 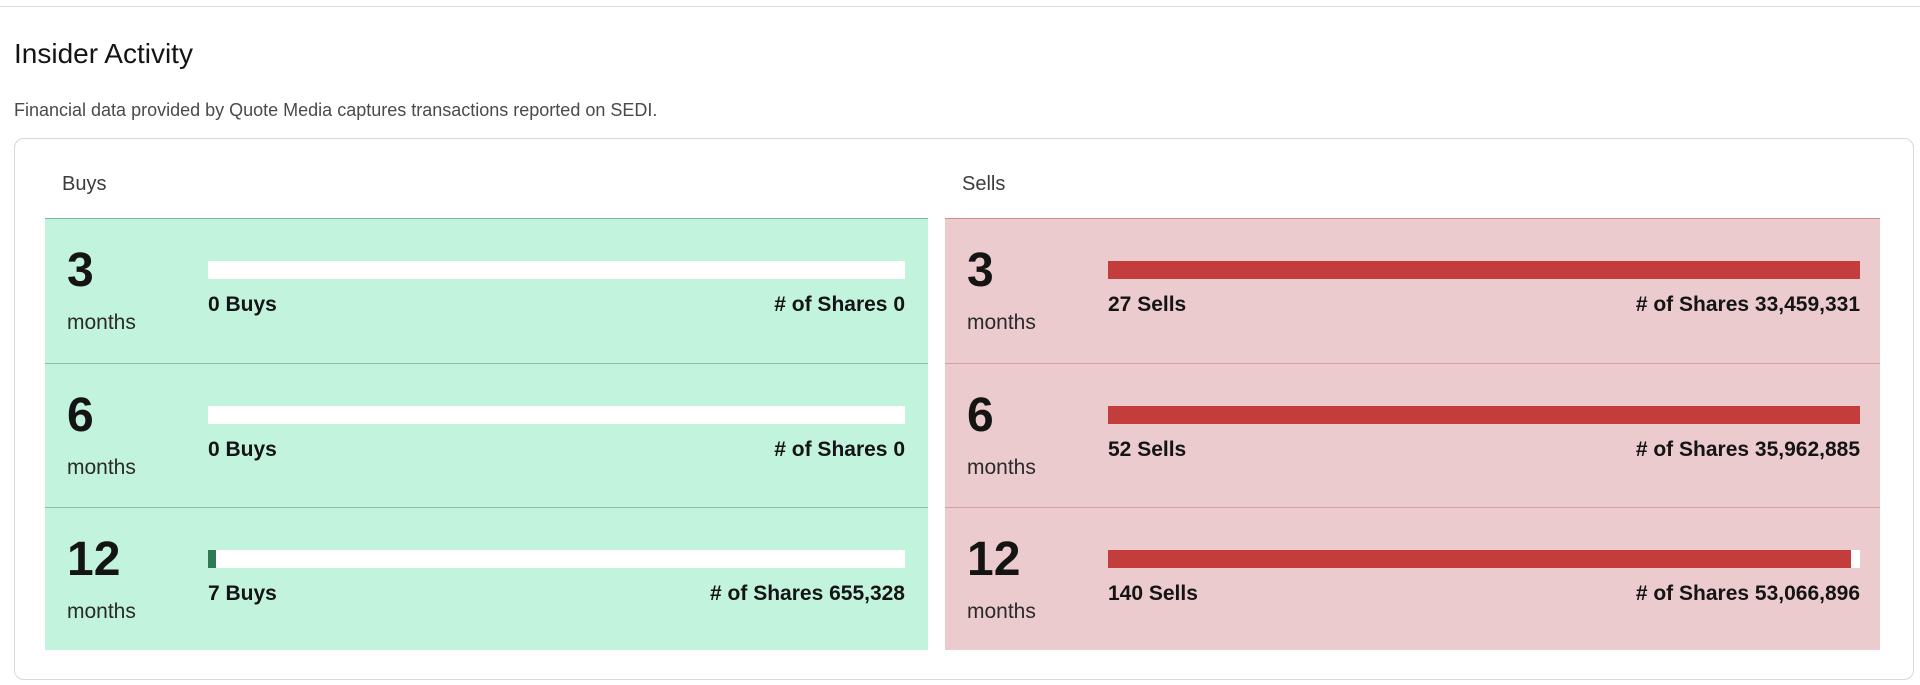 What do you see at coordinates (242, 593) in the screenshot?
I see `buys-count: 7 Buys` at bounding box center [242, 593].